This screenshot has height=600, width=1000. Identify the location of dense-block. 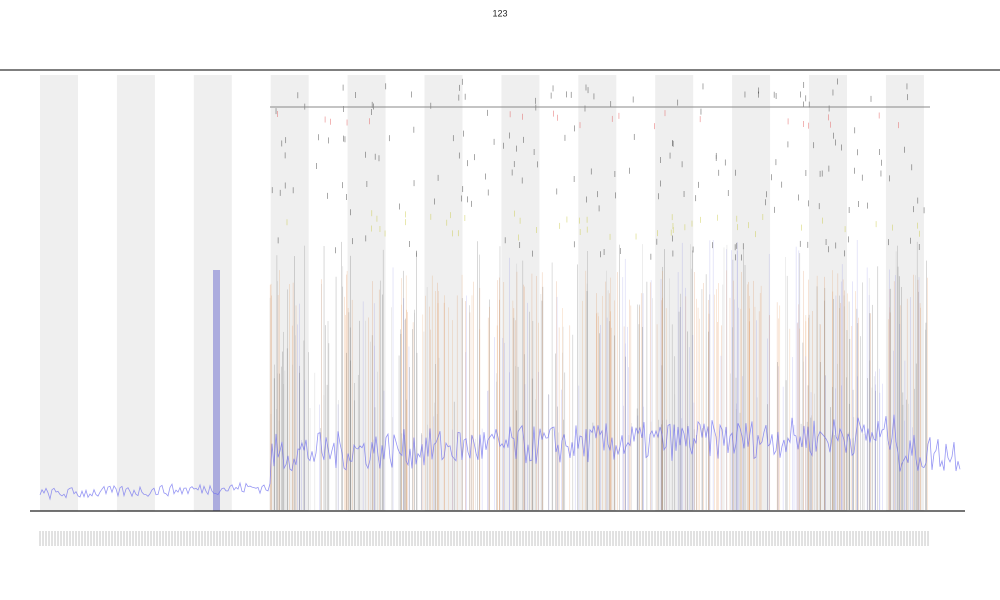
(216, 390).